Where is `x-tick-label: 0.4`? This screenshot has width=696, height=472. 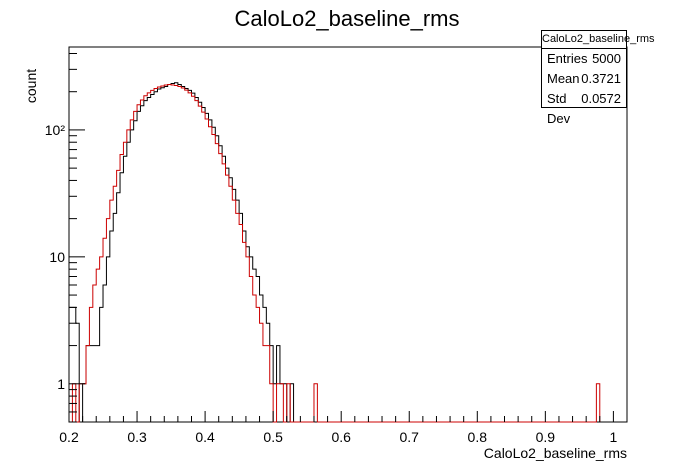
x-tick-label: 0.4 is located at coordinates (205, 437).